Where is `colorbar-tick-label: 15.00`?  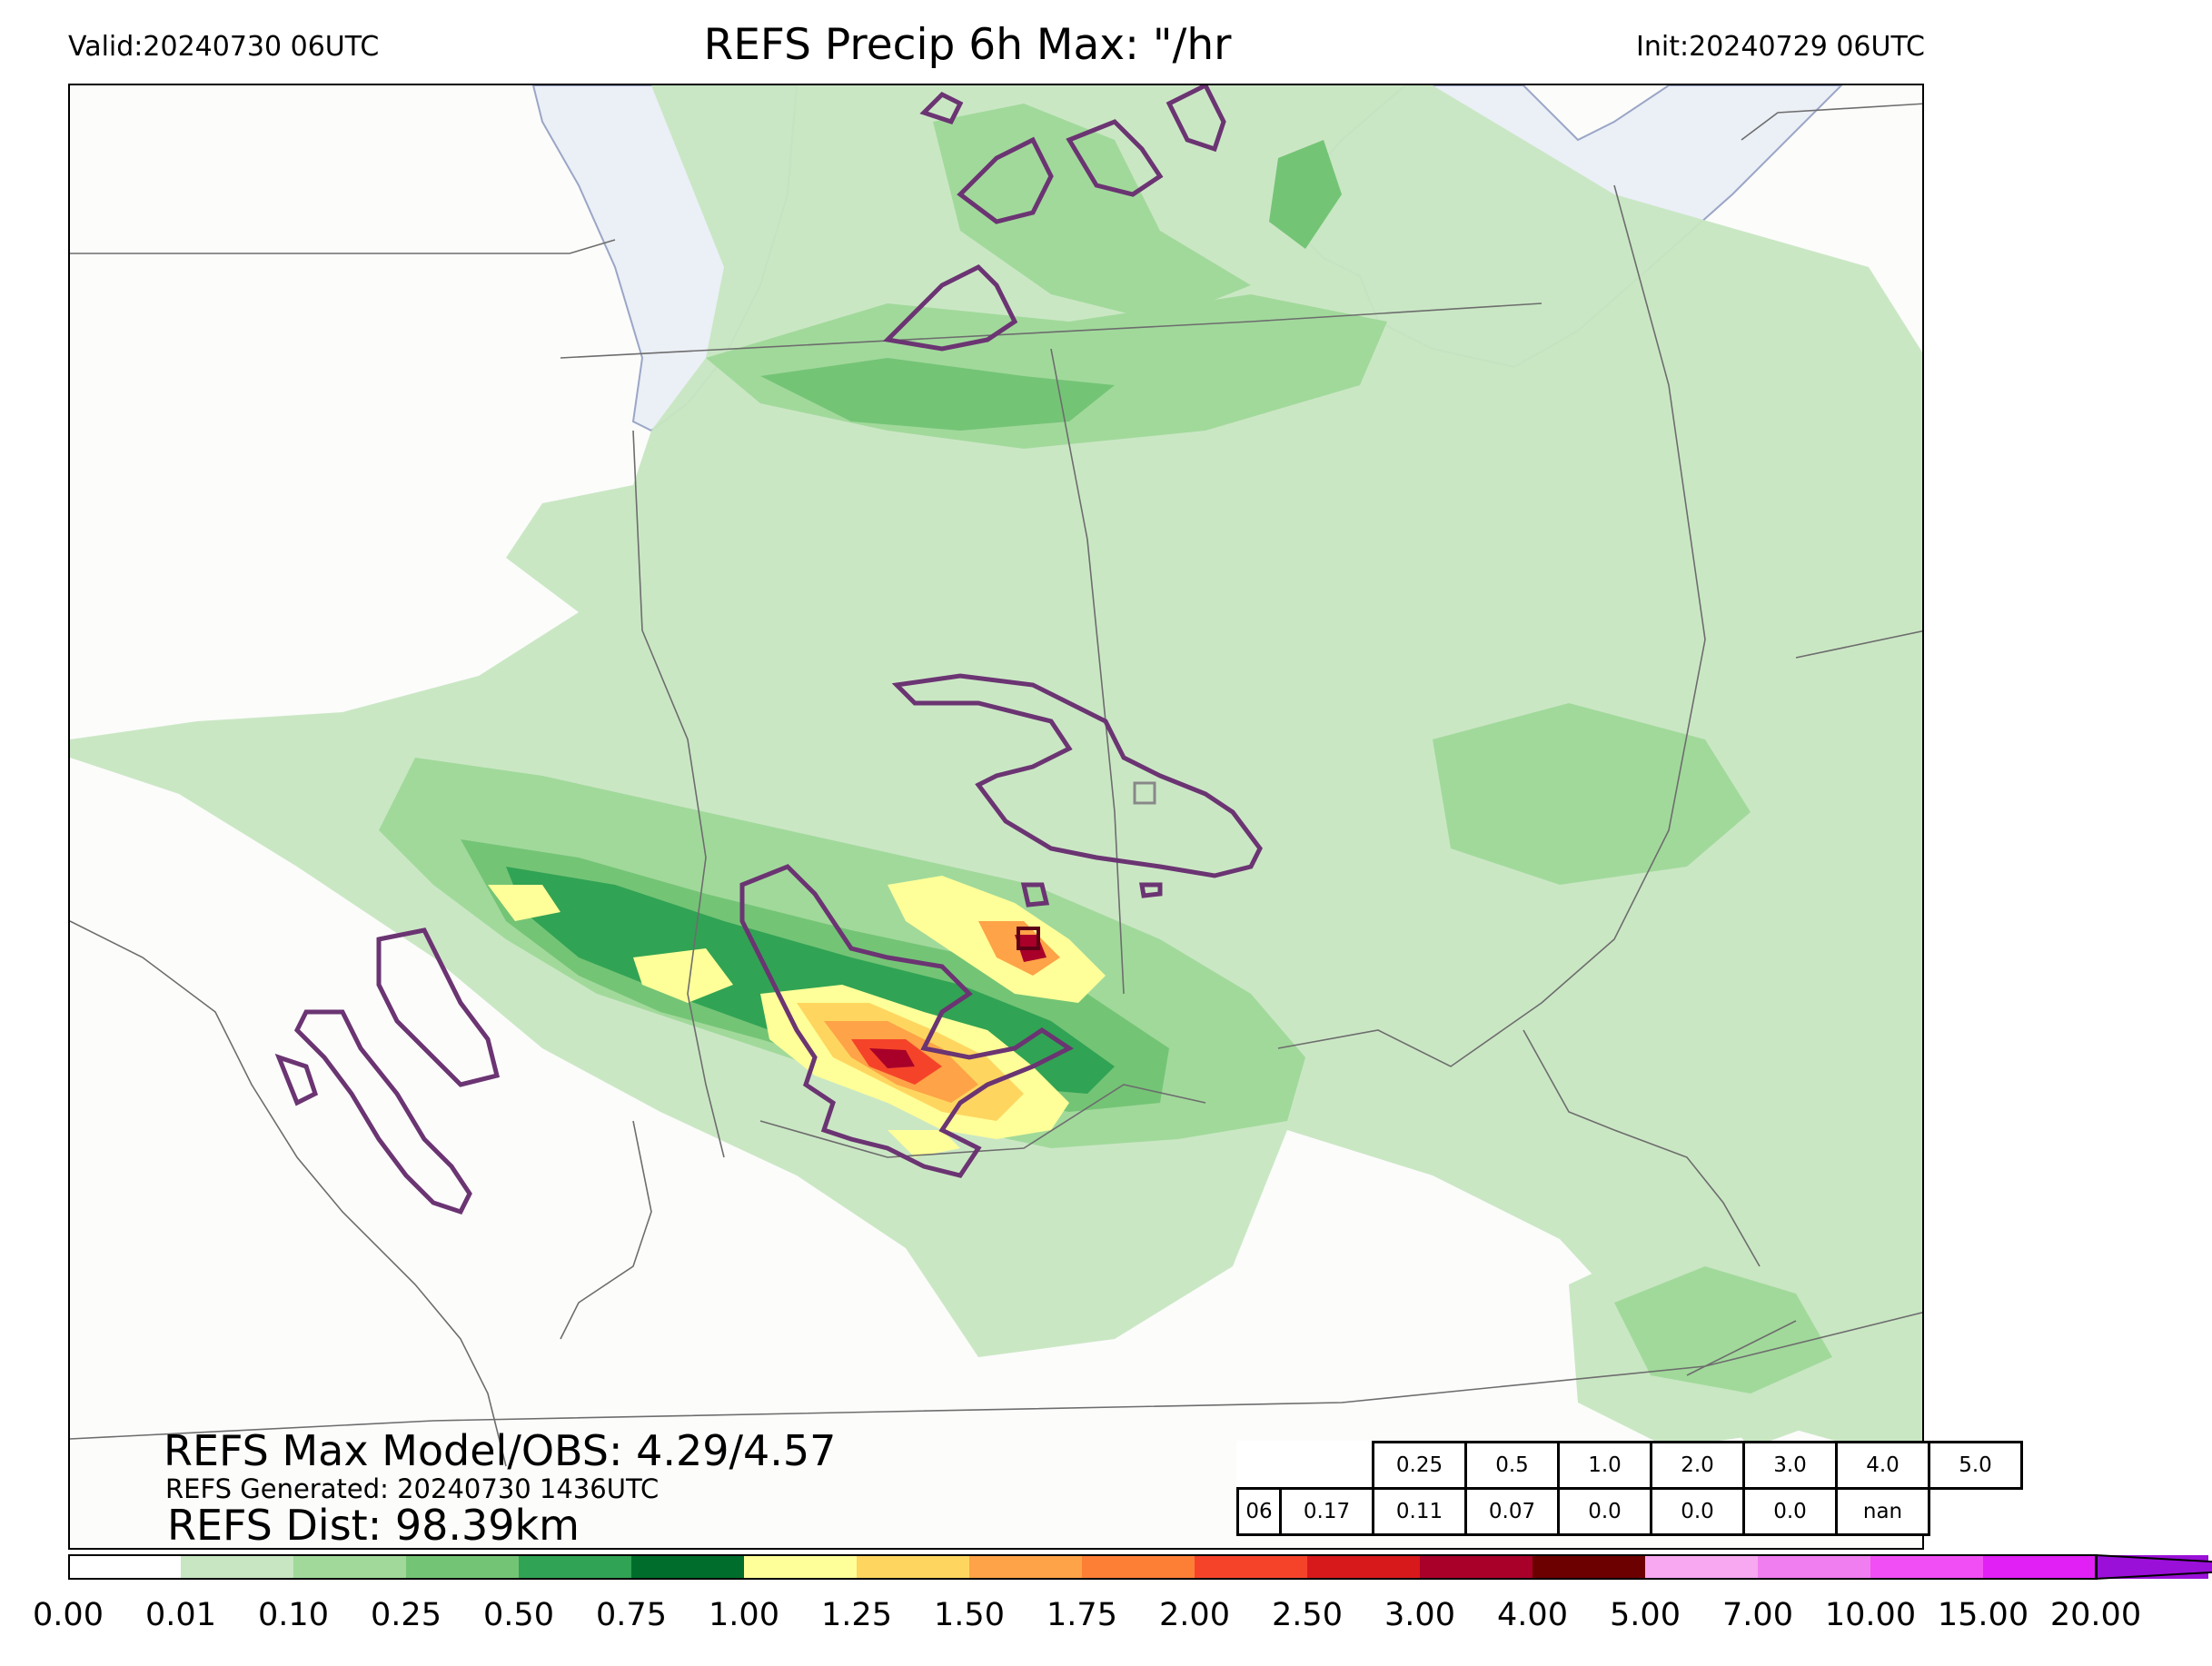
colorbar-tick-label: 15.00 is located at coordinates (1983, 1615).